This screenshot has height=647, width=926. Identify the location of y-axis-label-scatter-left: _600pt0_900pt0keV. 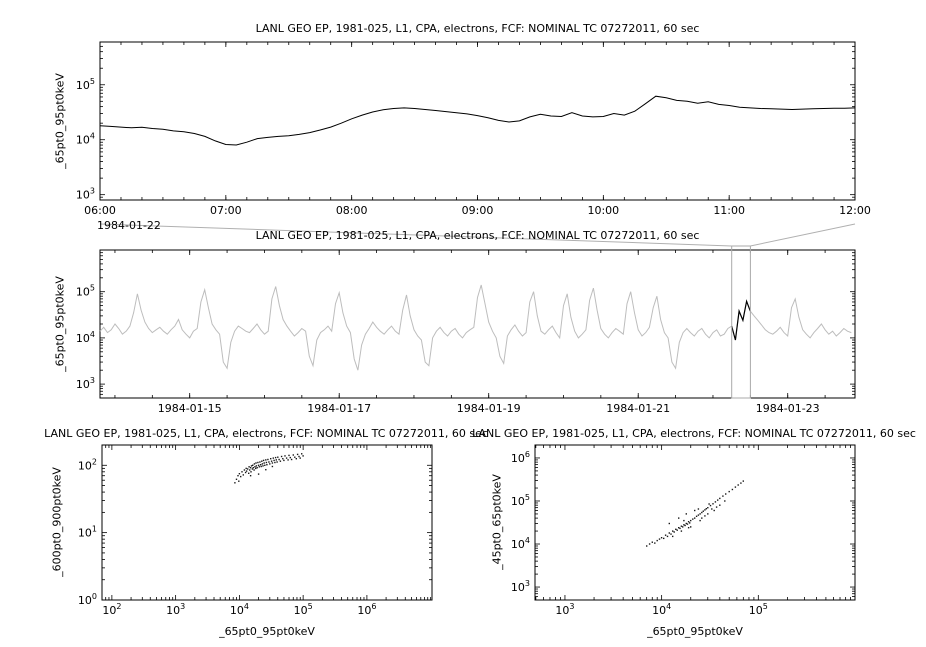
(57, 522).